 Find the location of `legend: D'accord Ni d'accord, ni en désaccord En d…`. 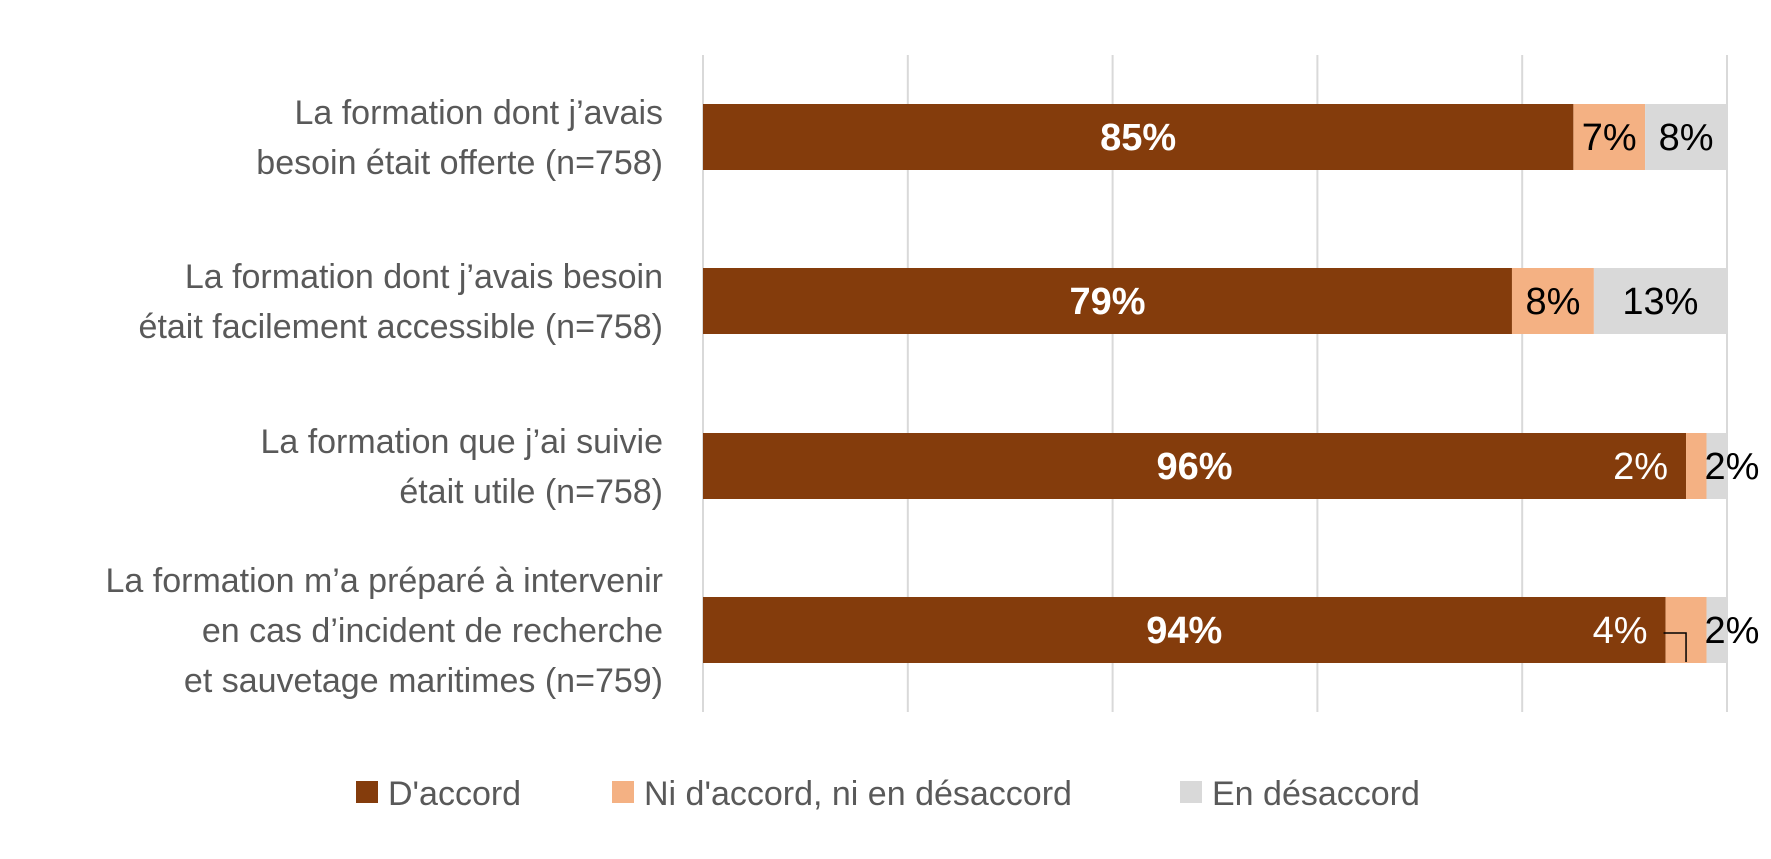

legend: D'accord Ni d'accord, ni en désaccord En d… is located at coordinates (888, 794).